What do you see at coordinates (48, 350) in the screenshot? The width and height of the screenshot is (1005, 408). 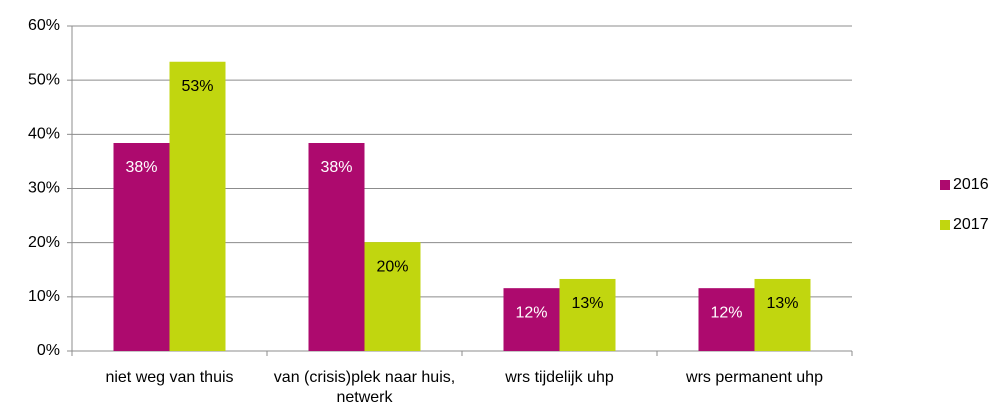 I see `y-tick-label: 0%` at bounding box center [48, 350].